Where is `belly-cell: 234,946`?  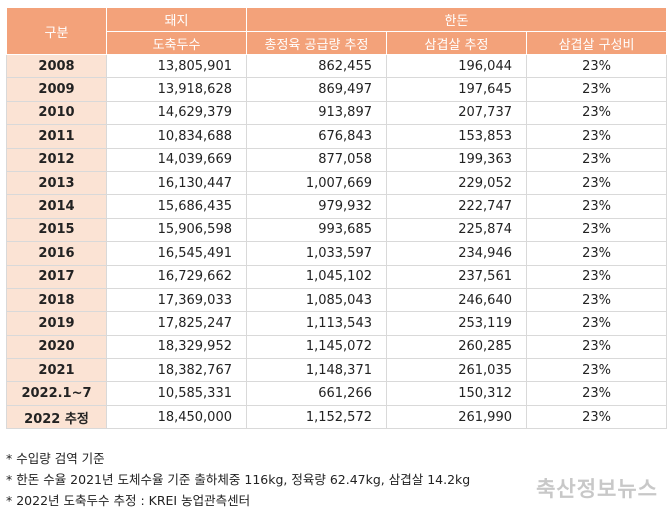
belly-cell: 234,946 is located at coordinates (456, 253).